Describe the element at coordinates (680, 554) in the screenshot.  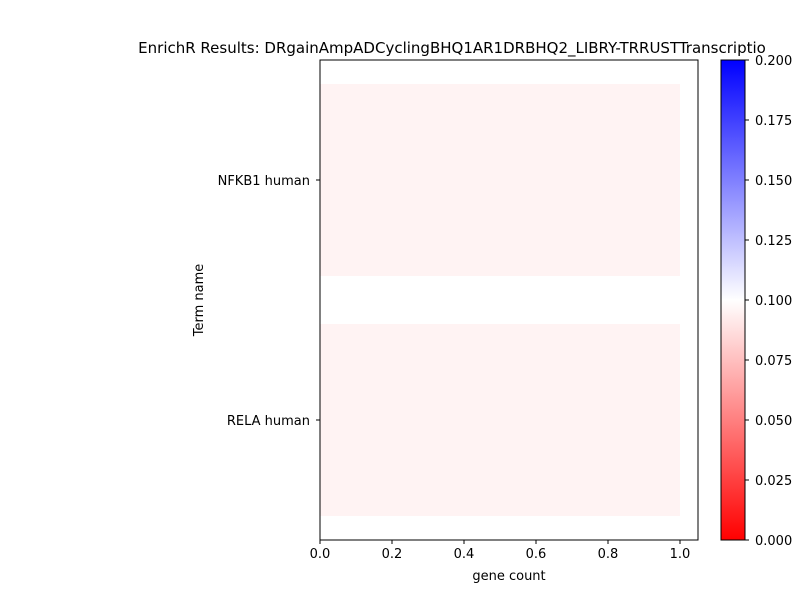
I see `x-tick-label: 1.0` at that location.